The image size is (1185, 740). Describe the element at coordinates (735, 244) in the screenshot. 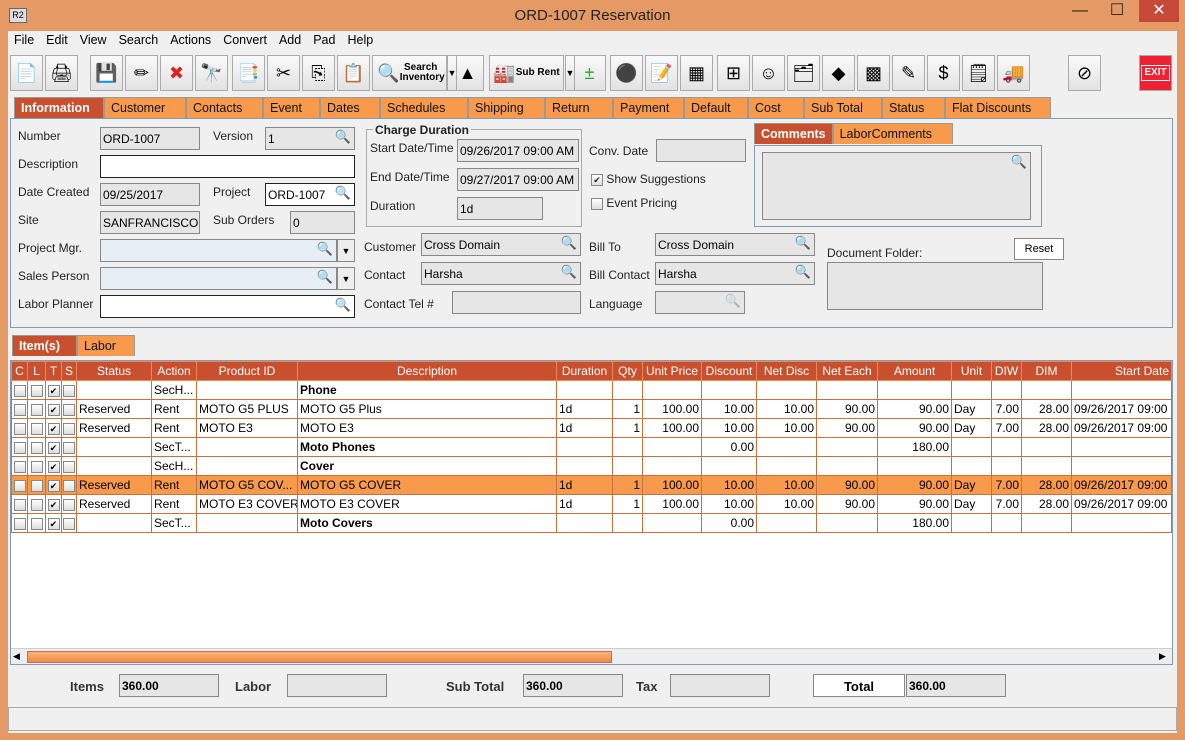

I see `bill-to-field: Cross Domain 🔍` at that location.